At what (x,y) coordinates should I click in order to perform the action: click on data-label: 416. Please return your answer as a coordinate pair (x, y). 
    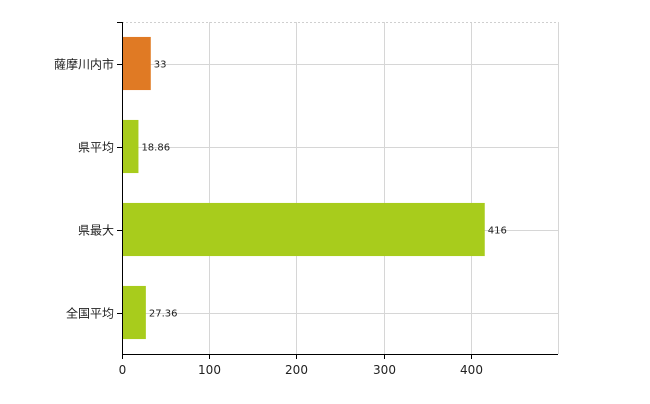
    Looking at the image, I should click on (497, 231).